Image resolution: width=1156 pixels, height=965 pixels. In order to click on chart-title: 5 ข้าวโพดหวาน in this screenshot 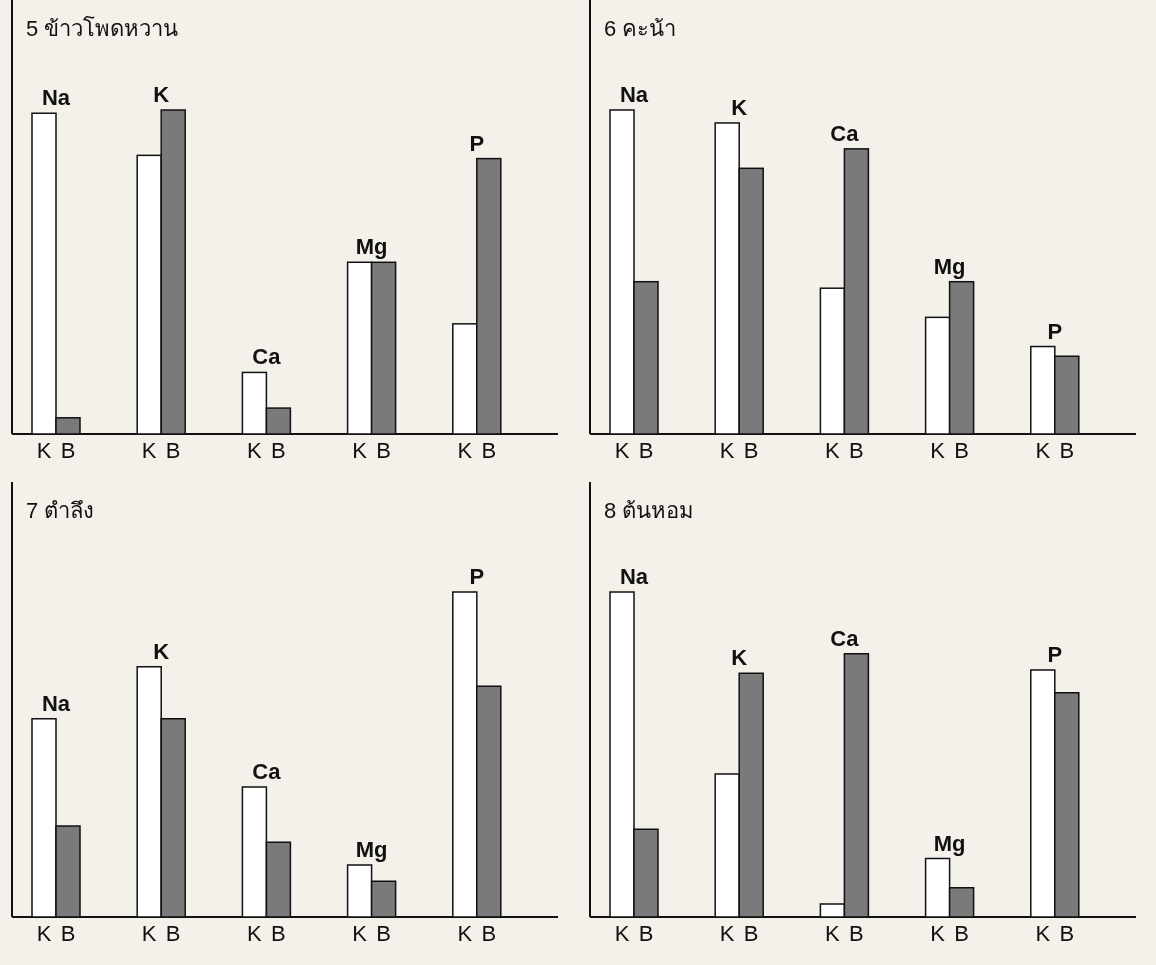, I will do `click(102, 28)`.